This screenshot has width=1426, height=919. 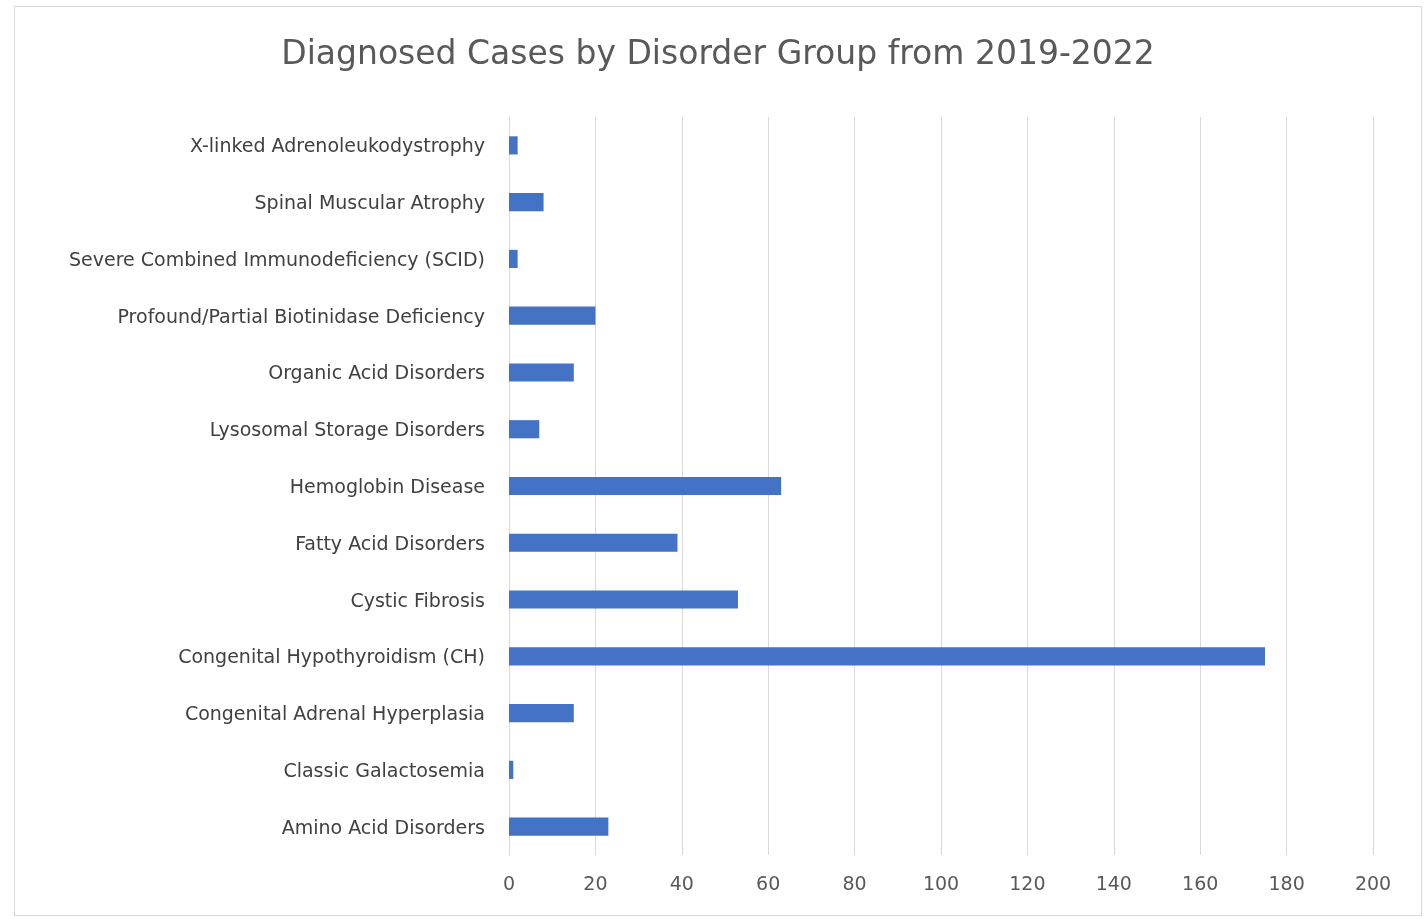 I want to click on y-tick-label: Severe Combined Immunodeficiency (SCID), so click(x=277, y=258).